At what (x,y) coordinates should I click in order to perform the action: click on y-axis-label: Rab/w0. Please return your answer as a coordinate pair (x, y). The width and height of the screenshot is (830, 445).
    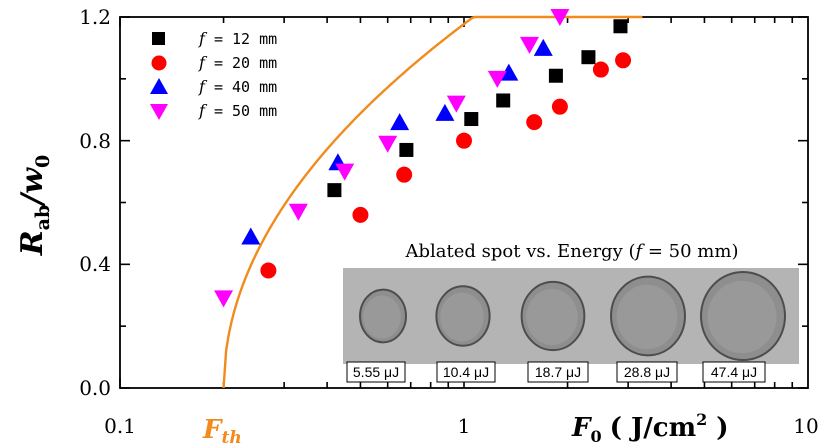
    Looking at the image, I should click on (34, 206).